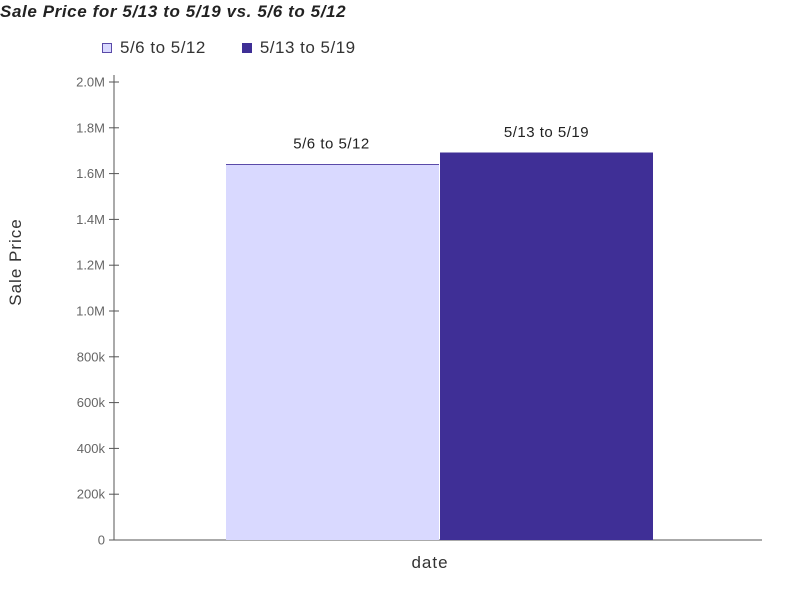 This screenshot has width=800, height=600. Describe the element at coordinates (546, 132) in the screenshot. I see `bar-label-2: 5/13 to 5/19` at that location.